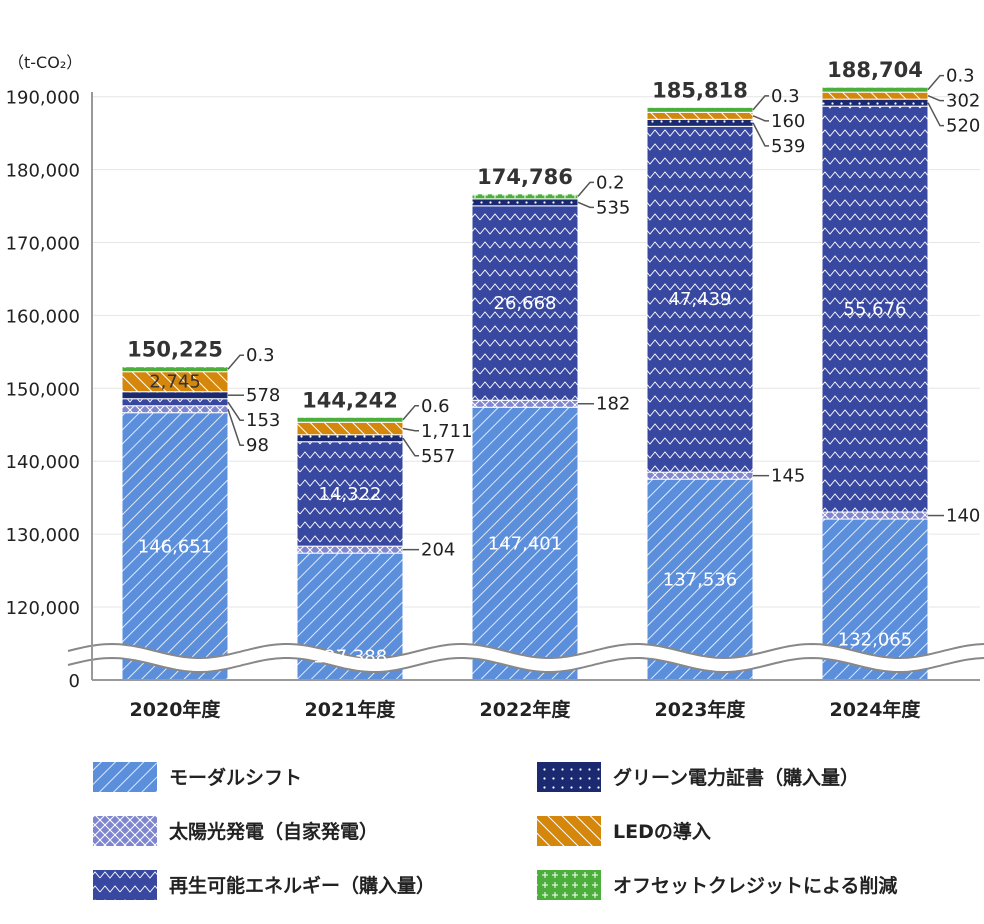 The width and height of the screenshot is (984, 924). Describe the element at coordinates (435, 406) in the screenshot. I see `data-label-credit: 0.6` at that location.